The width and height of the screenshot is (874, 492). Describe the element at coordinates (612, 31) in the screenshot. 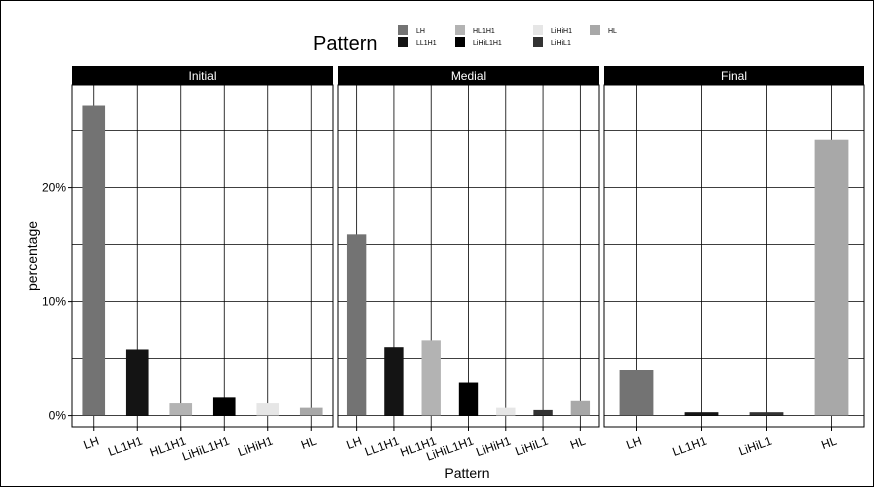

I see `legend-label: HL` at that location.